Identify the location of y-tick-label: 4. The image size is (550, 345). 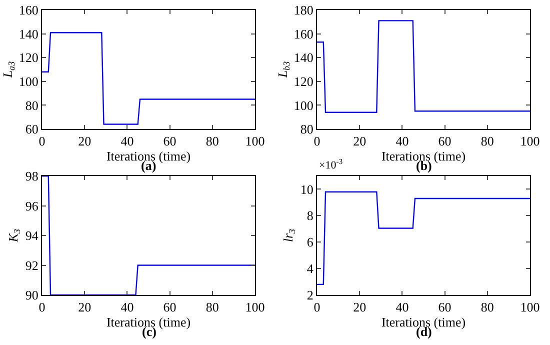
(310, 268).